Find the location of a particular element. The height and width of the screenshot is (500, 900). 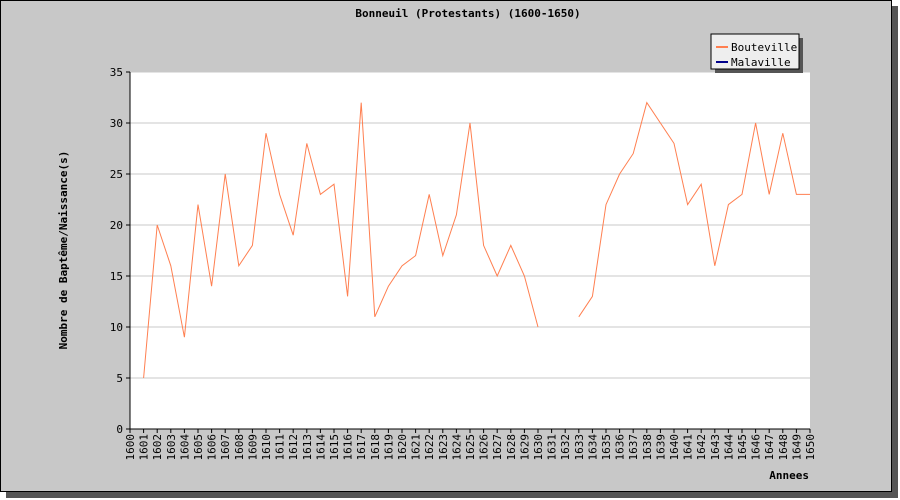

x-tick-label: 1630 is located at coordinates (538, 447).